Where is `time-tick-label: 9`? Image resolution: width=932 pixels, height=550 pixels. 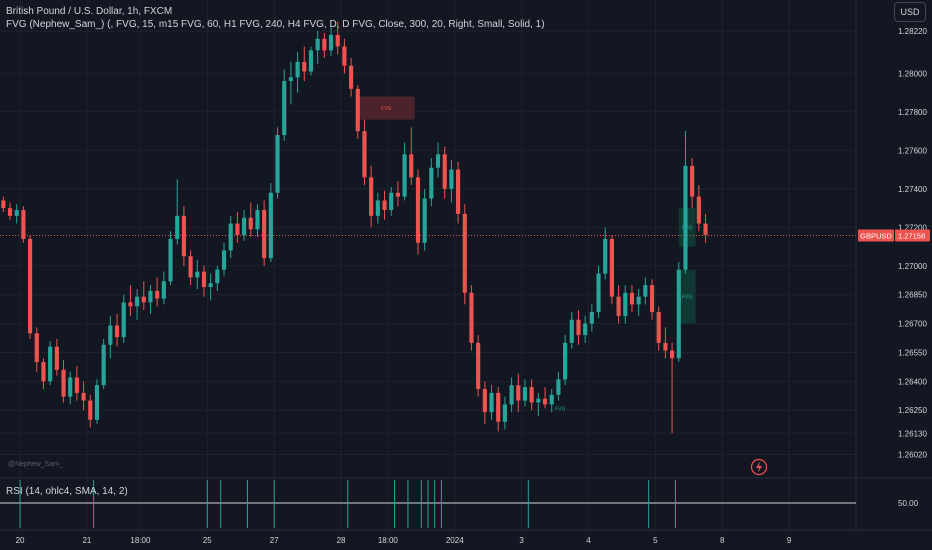
time-tick-label: 9 is located at coordinates (789, 540).